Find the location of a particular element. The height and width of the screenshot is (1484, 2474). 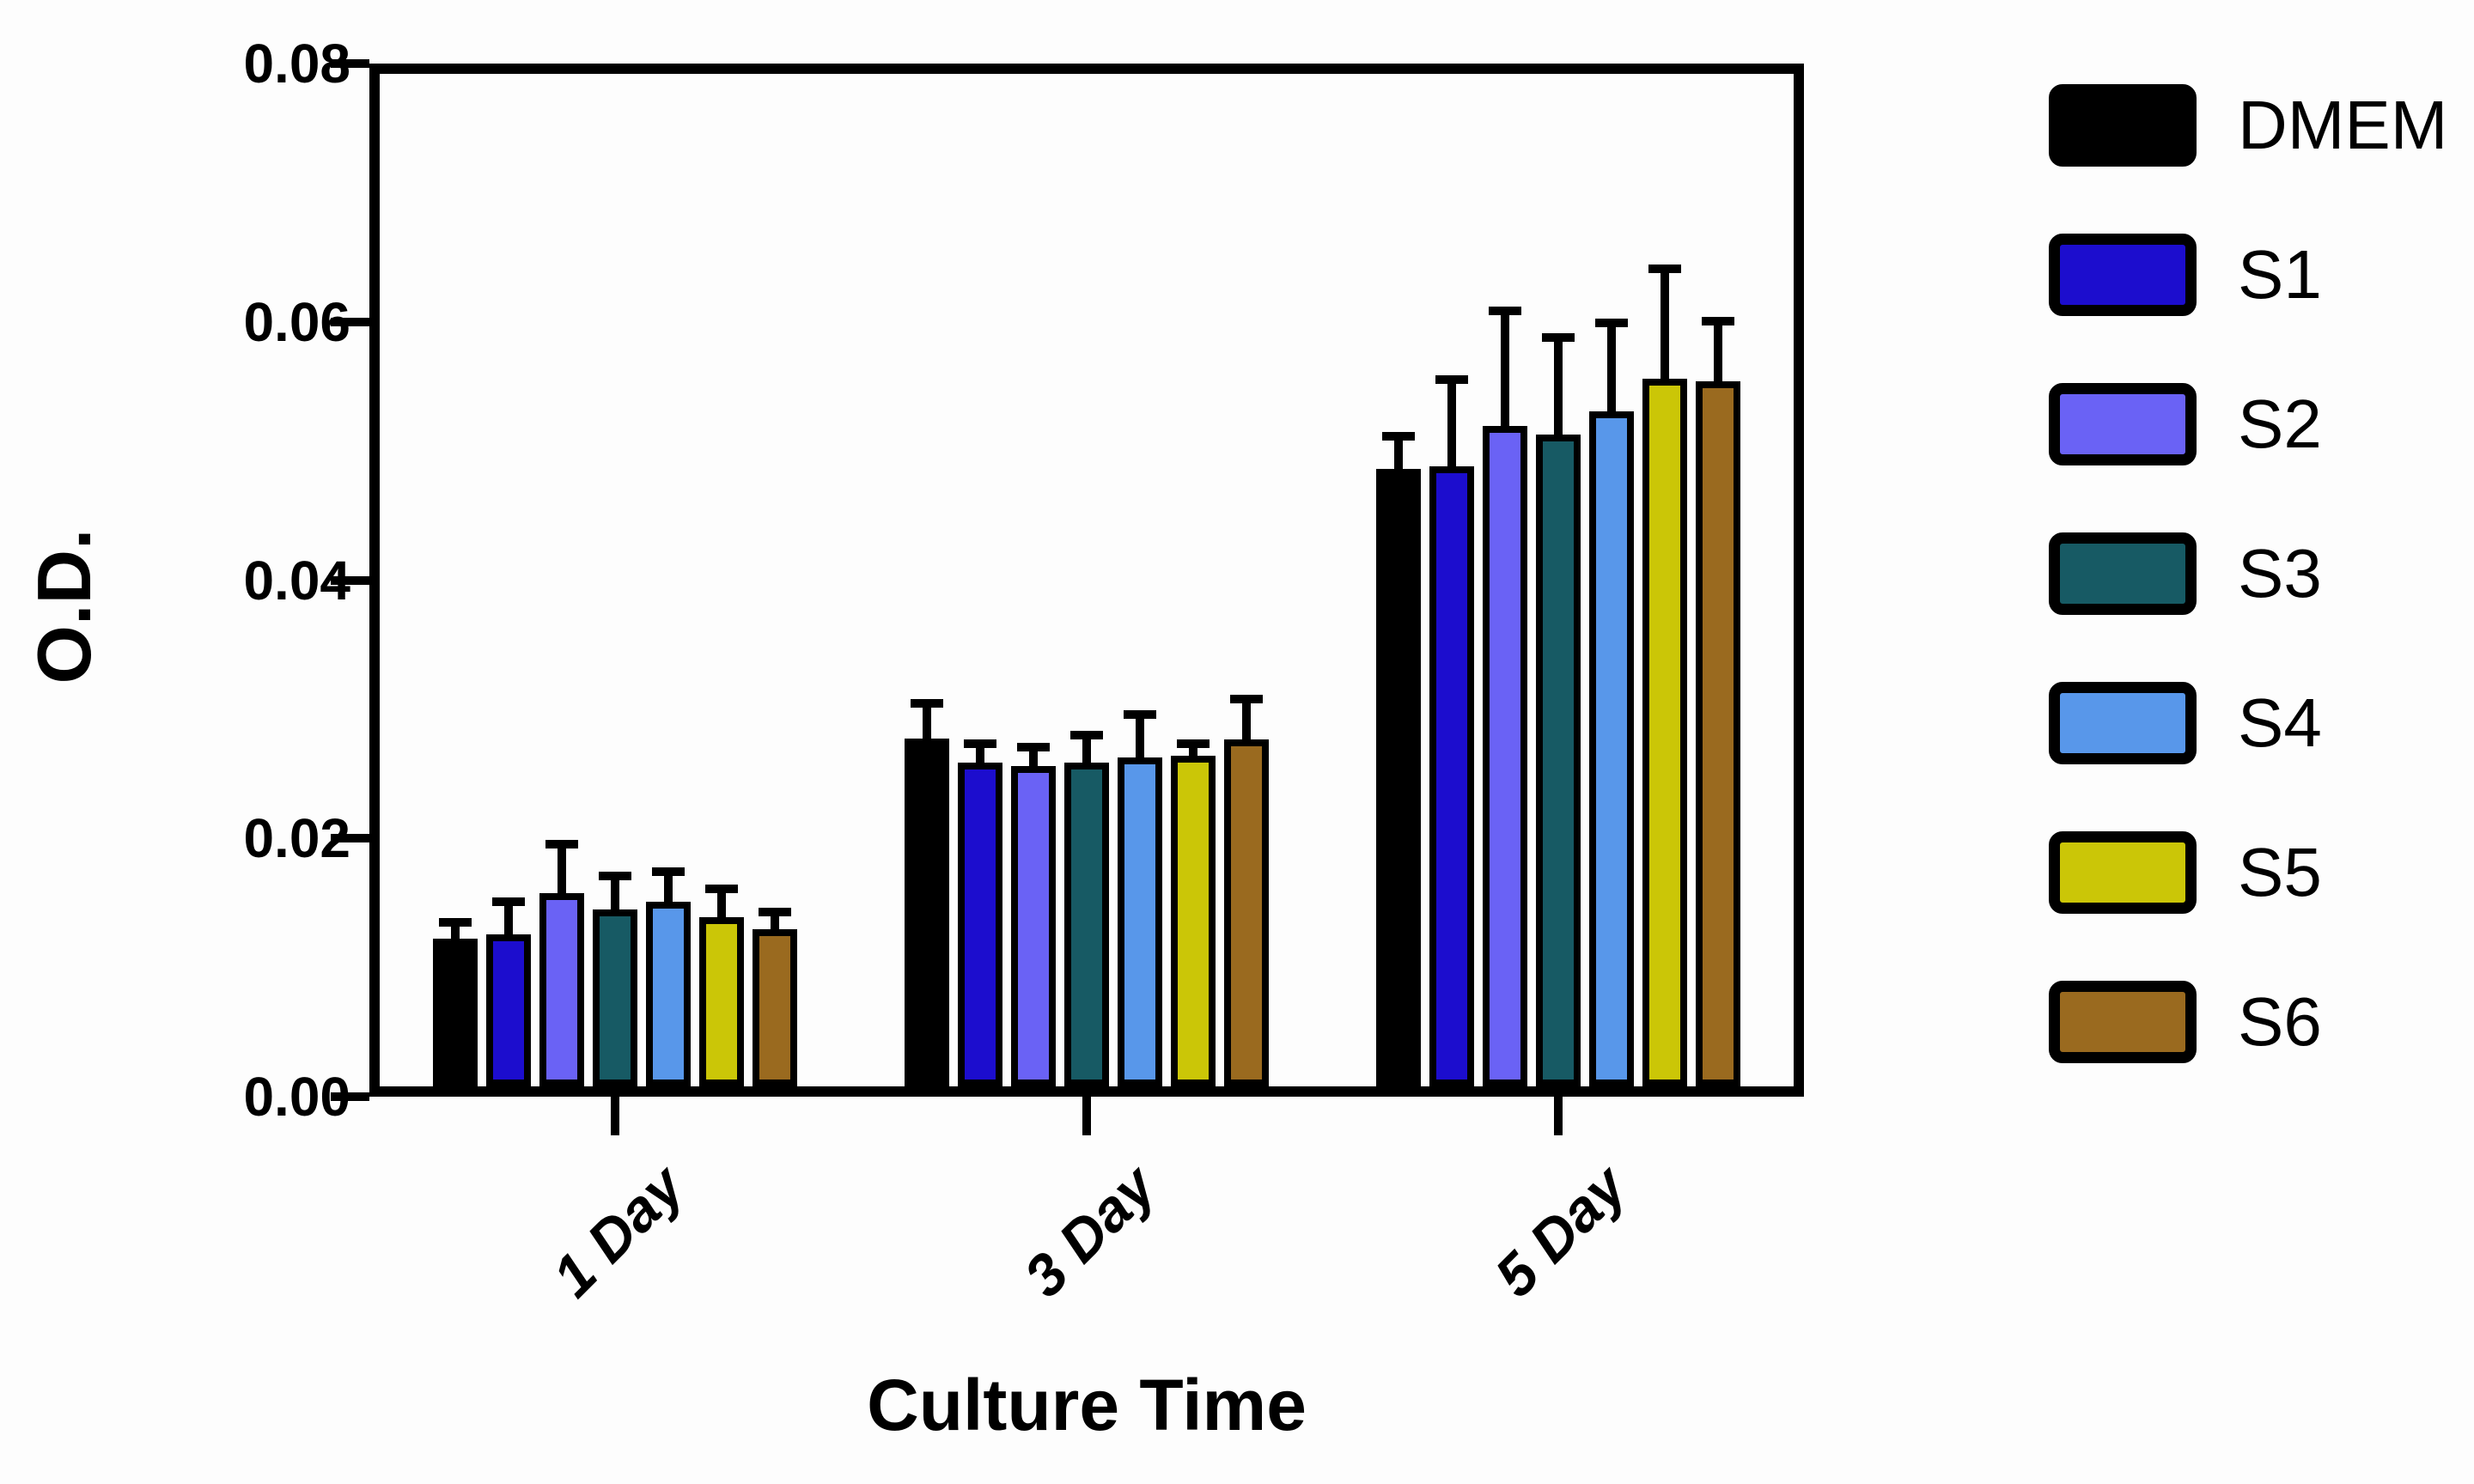

bar-s4-5-day is located at coordinates (1611, 702).